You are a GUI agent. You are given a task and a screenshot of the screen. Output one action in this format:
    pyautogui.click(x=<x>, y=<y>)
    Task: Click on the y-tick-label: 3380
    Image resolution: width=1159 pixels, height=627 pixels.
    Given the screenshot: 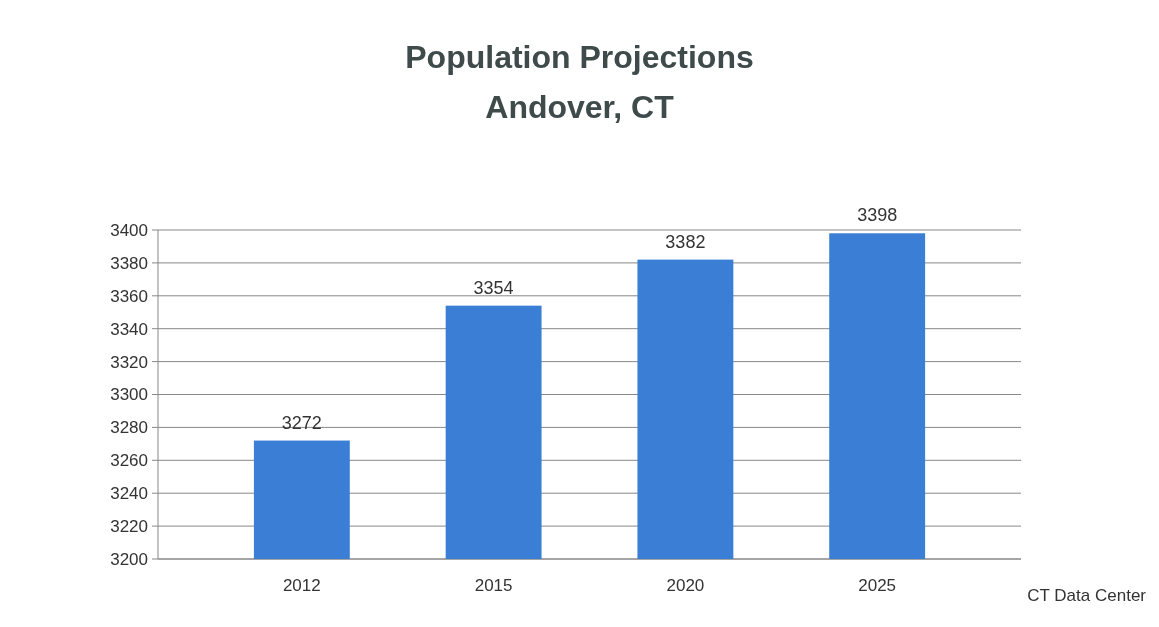 What is the action you would take?
    pyautogui.click(x=129, y=263)
    